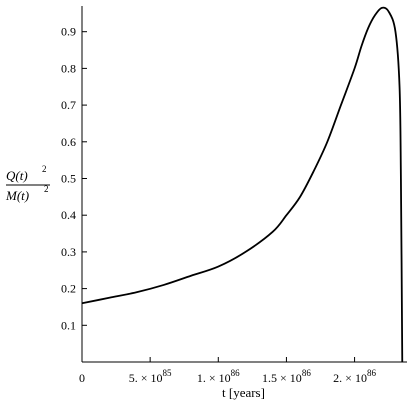 This screenshot has height=406, width=415. Describe the element at coordinates (68, 289) in the screenshot. I see `y-tick-label: 0.2` at that location.